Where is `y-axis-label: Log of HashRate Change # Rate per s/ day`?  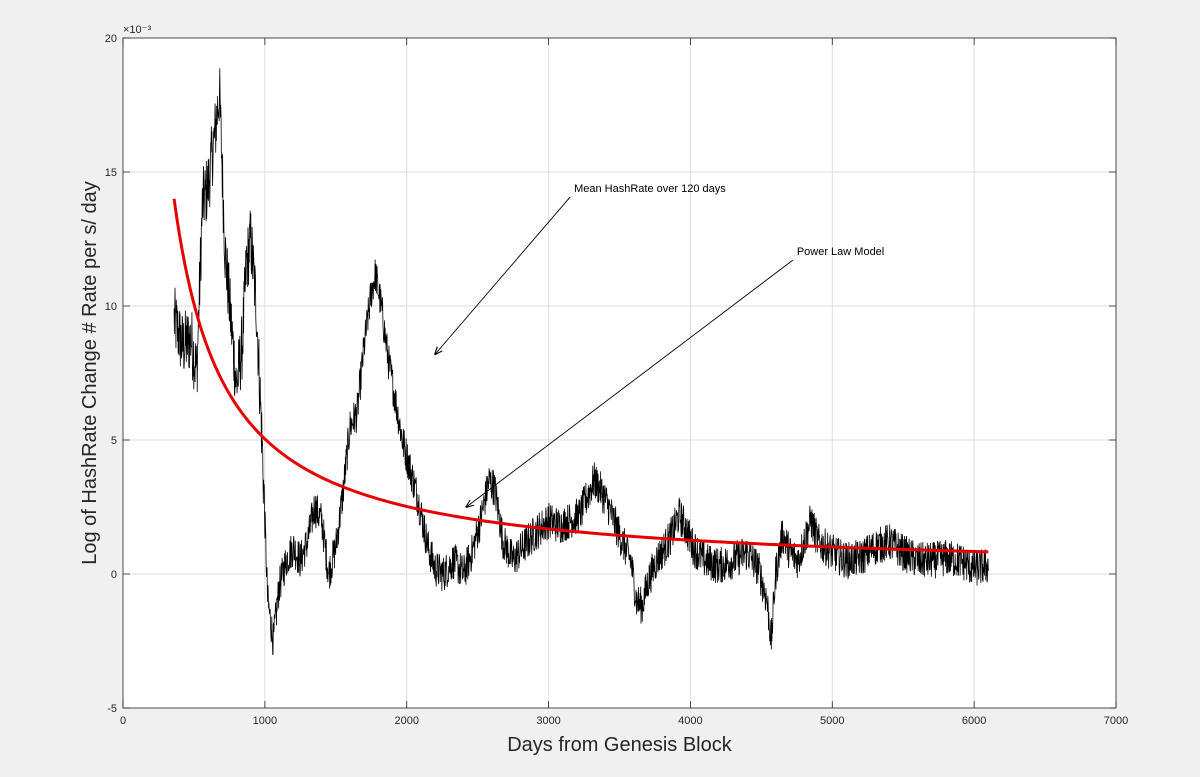
y-axis-label: Log of HashRate Change # Rate per s/ day is located at coordinates (90, 373).